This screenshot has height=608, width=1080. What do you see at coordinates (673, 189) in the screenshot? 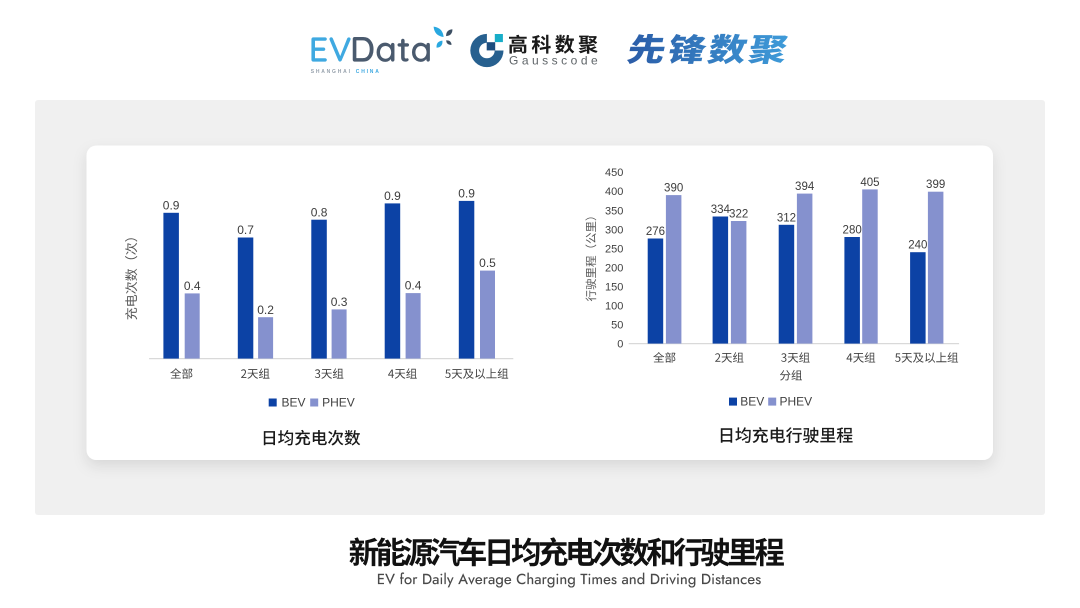
I see `svg-text: 390` at bounding box center [673, 189].